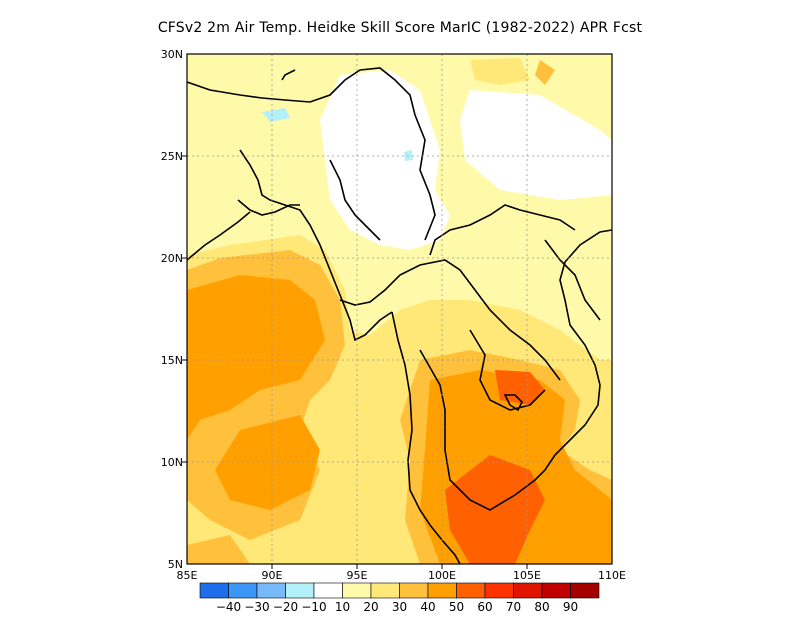 Image resolution: width=800 pixels, height=618 pixels. I want to click on y-tick-label: 10N, so click(172, 462).